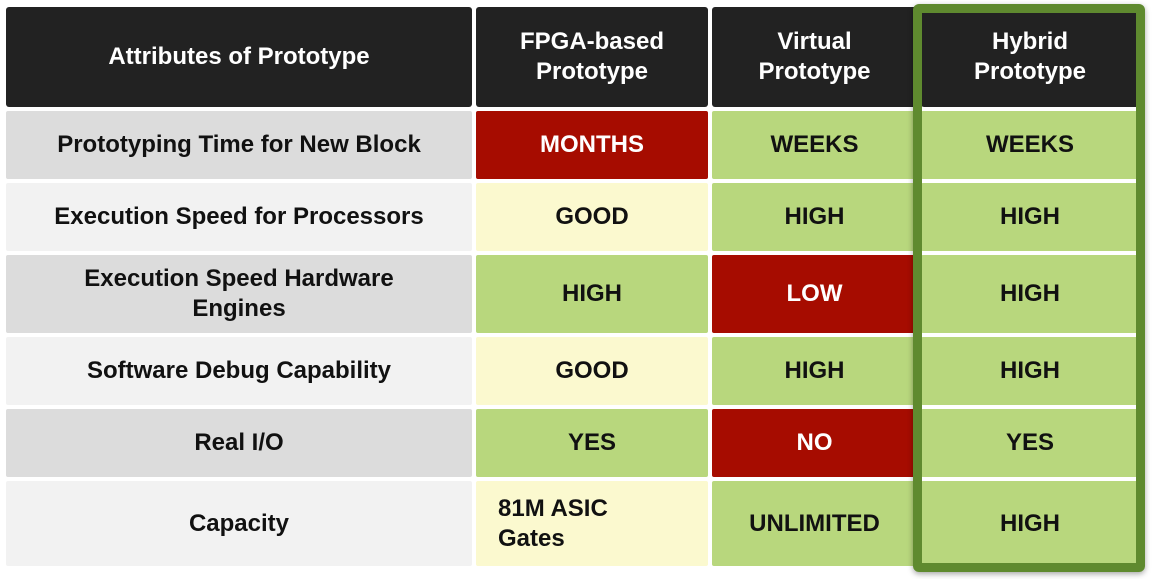 This screenshot has width=1158, height=579. Describe the element at coordinates (592, 145) in the screenshot. I see `cell-fpga: MONTHS` at that location.